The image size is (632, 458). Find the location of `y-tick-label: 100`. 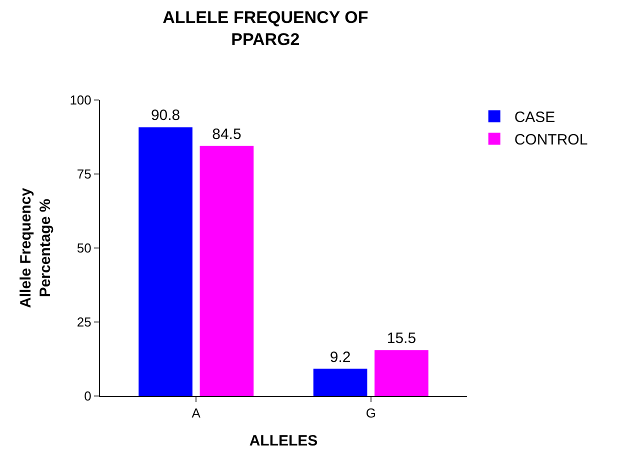

y-tick-label: 100 is located at coordinates (81, 100).